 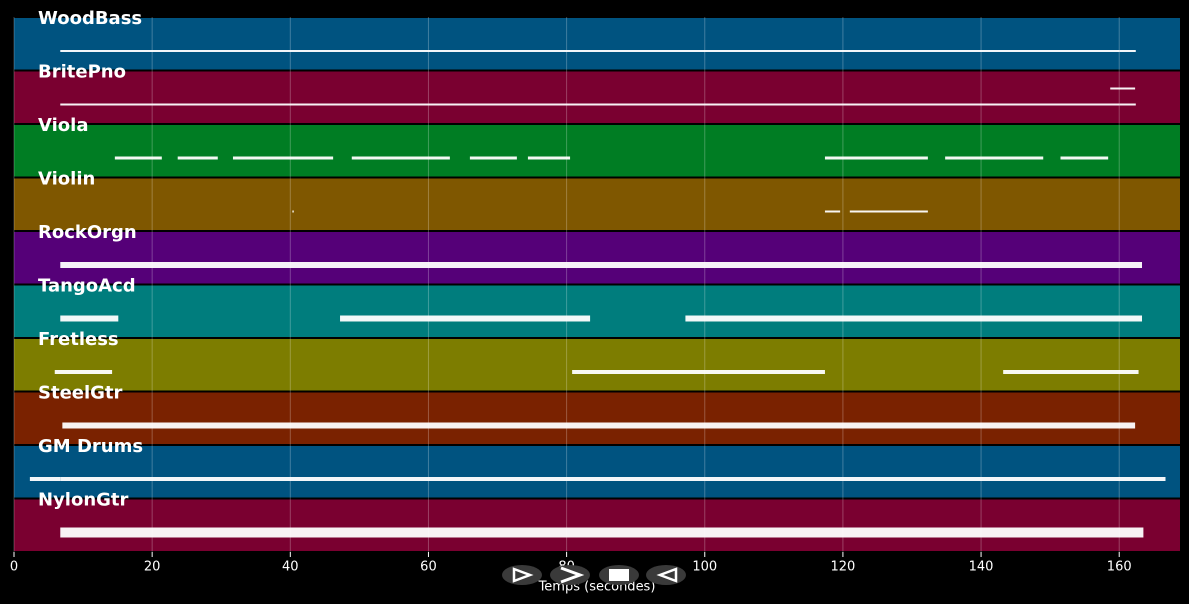 I want to click on forward-button, so click(x=570, y=575).